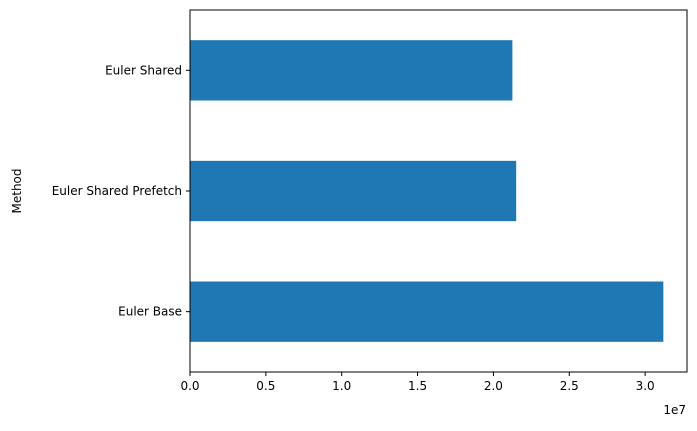  Describe the element at coordinates (341, 386) in the screenshot. I see `x-tick-label: 1.0` at that location.